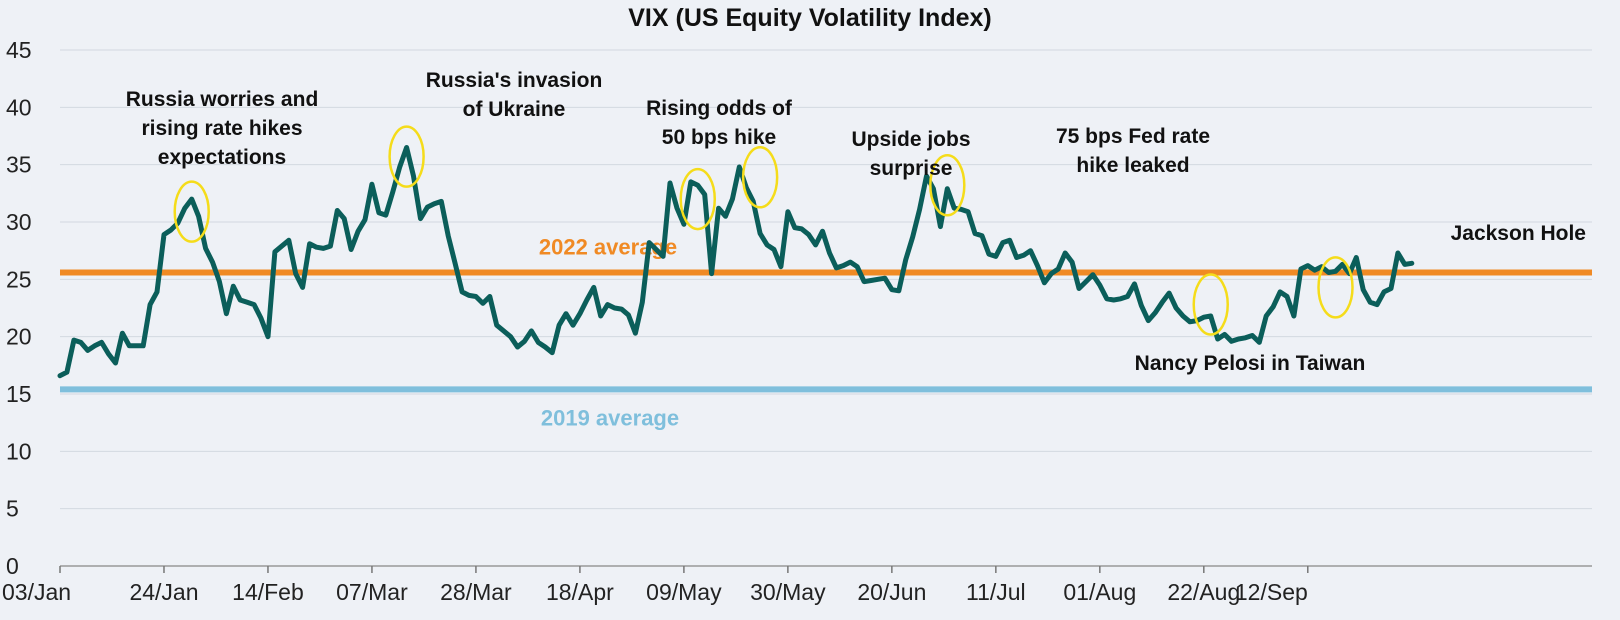 The image size is (1620, 620). Describe the element at coordinates (788, 592) in the screenshot. I see `x-tick-label: 30/May` at that location.